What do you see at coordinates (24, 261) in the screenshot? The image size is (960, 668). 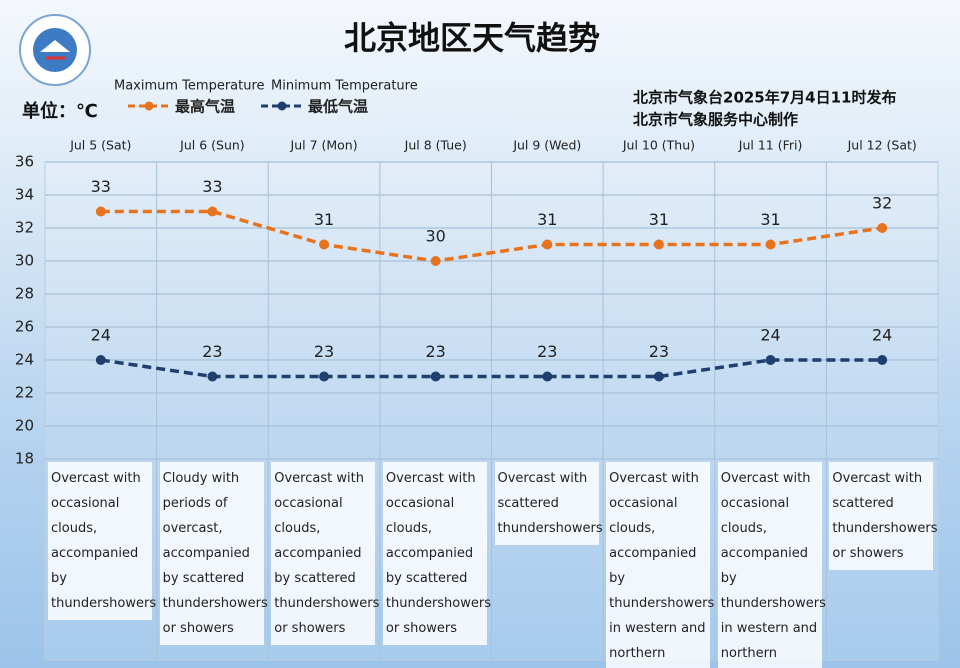 I see `y-tick-label: 30` at bounding box center [24, 261].